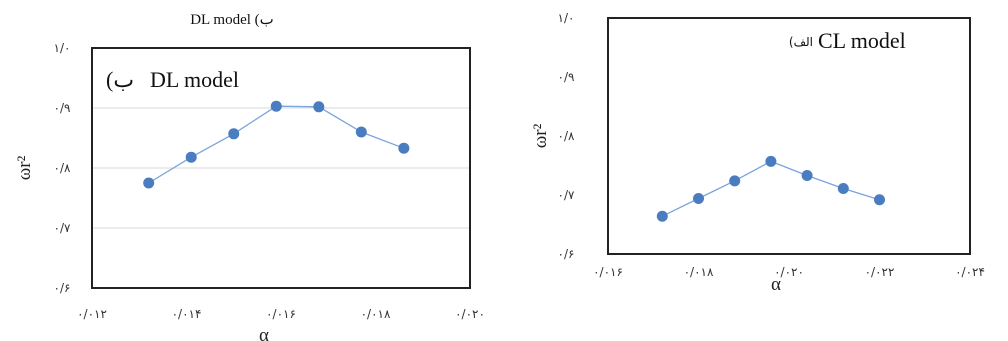 This screenshot has height=341, width=1008. What do you see at coordinates (376, 314) in the screenshot?
I see `dl-x-tick-label: ۰/۰۱۸` at bounding box center [376, 314].